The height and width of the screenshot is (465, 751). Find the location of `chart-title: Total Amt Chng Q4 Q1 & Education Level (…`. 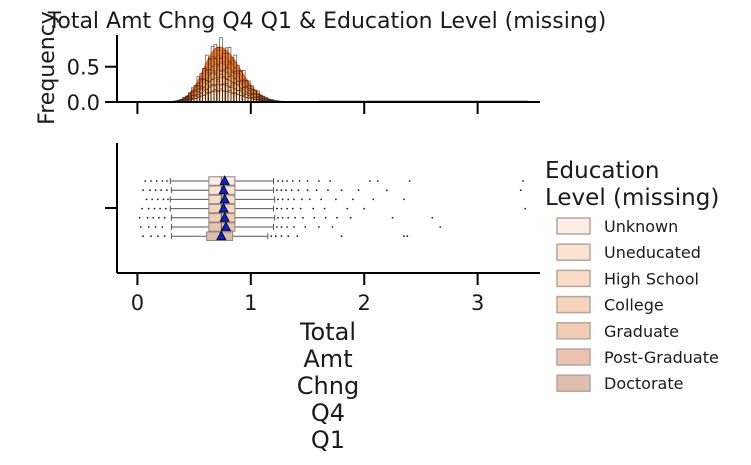

chart-title: Total Amt Chng Q4 Q1 & Education Level (… is located at coordinates (327, 21).